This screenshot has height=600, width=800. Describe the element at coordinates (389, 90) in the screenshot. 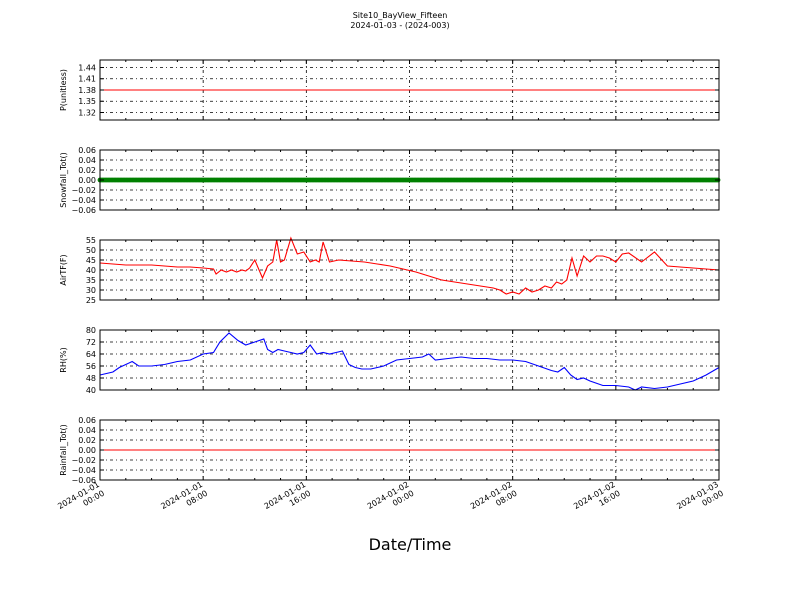

I see `panel-1: 1.44 1.41 1.38 1.35 1.32 P(unitless)` at that location.